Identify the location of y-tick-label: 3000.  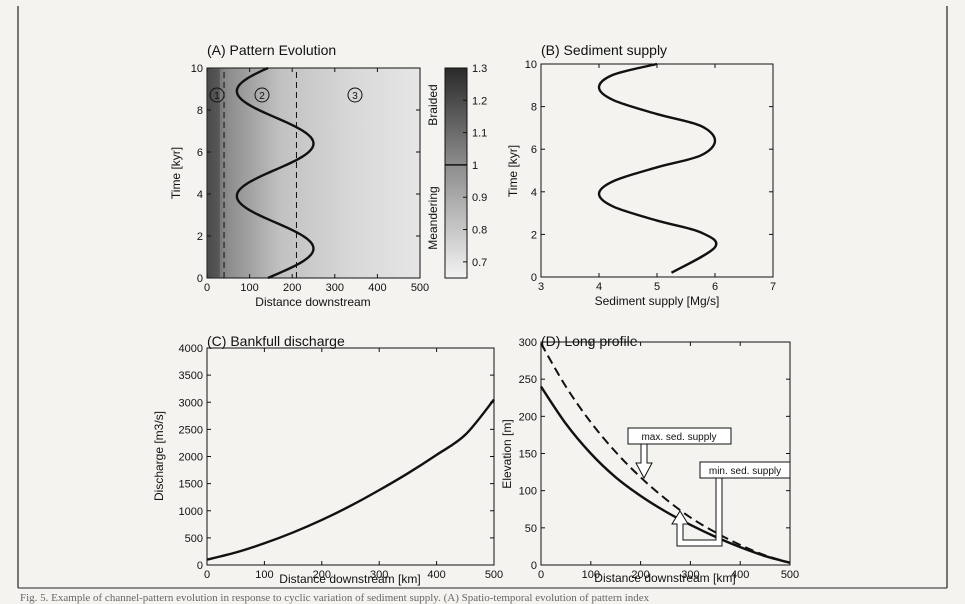
(191, 403).